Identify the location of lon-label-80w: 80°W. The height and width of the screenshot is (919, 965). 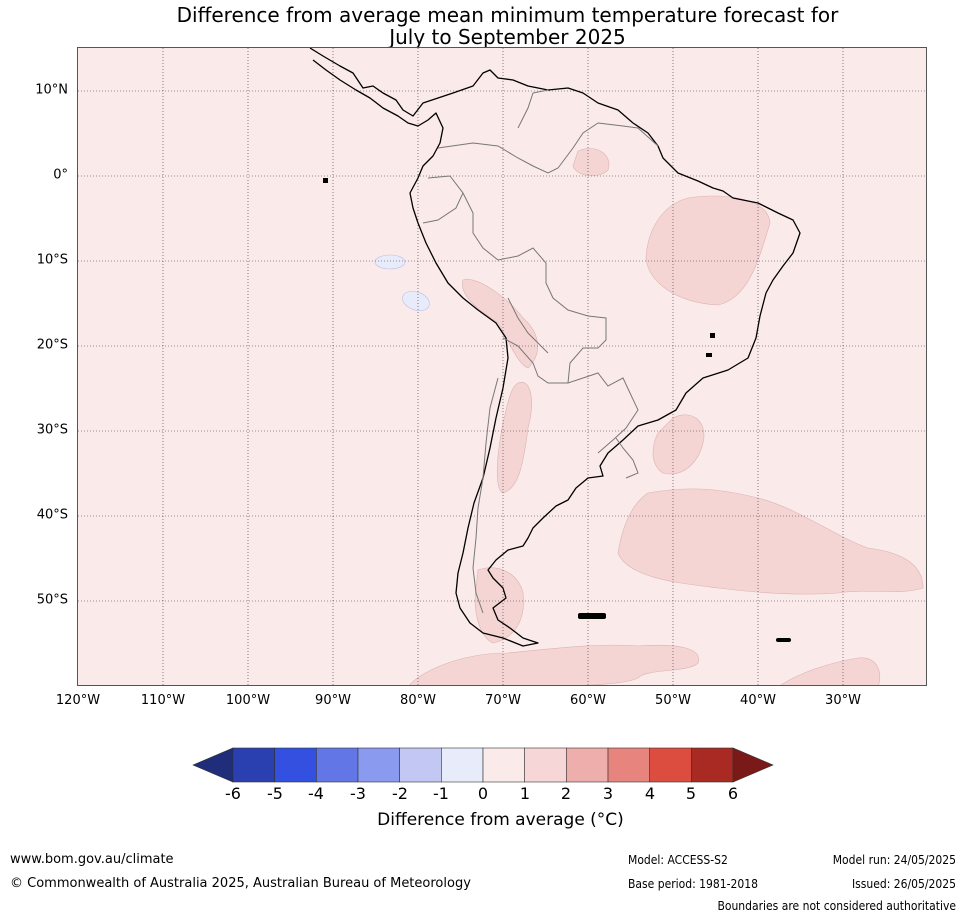
(418, 700).